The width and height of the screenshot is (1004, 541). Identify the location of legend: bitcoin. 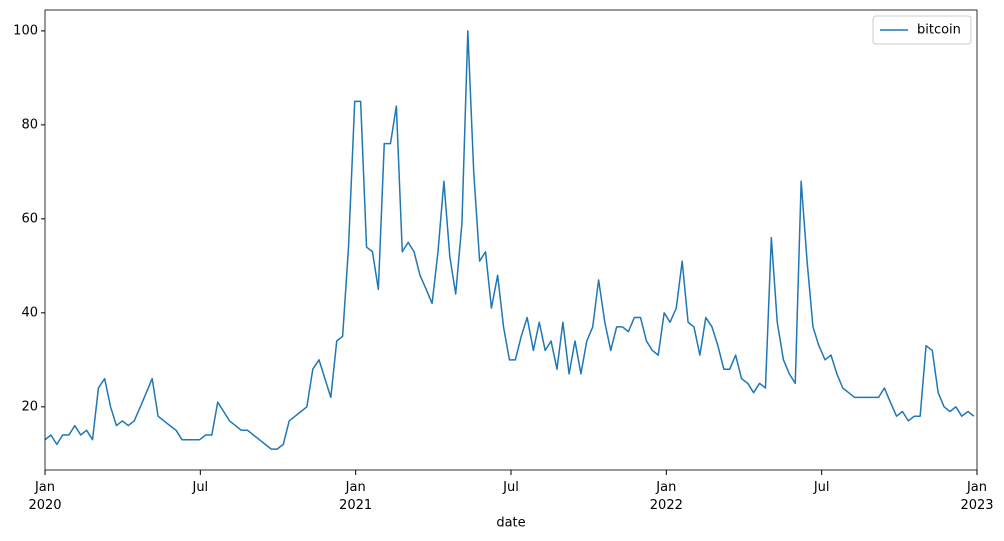
(922, 30).